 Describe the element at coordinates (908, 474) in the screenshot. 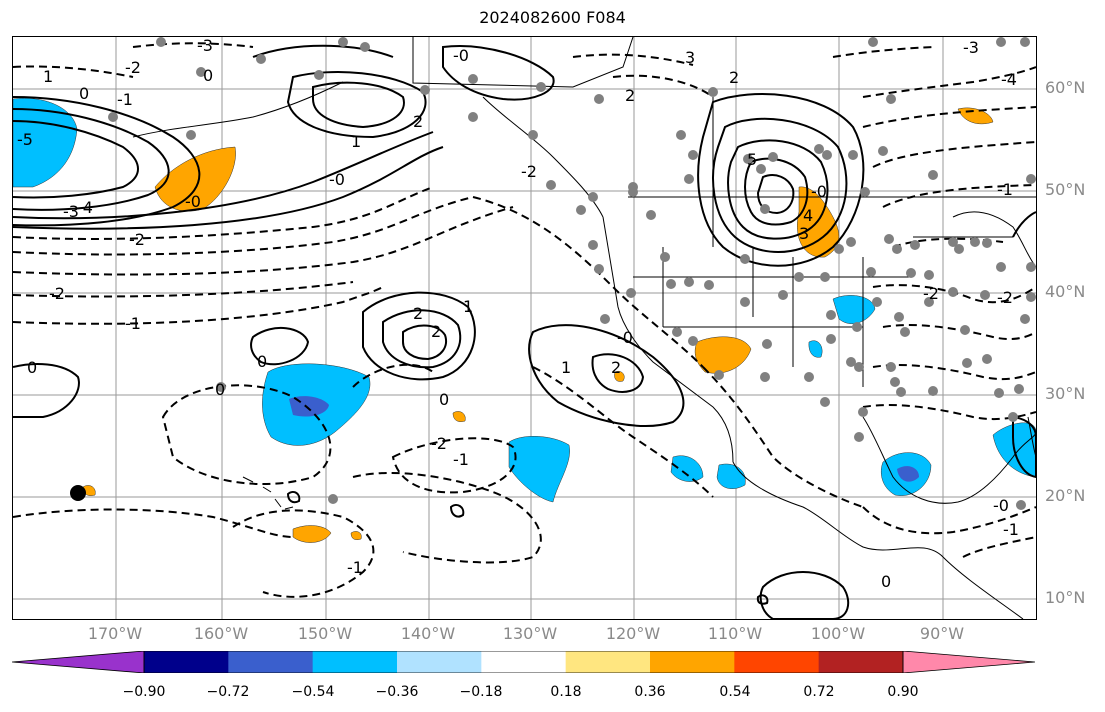

I see `strong-negative-area` at that location.